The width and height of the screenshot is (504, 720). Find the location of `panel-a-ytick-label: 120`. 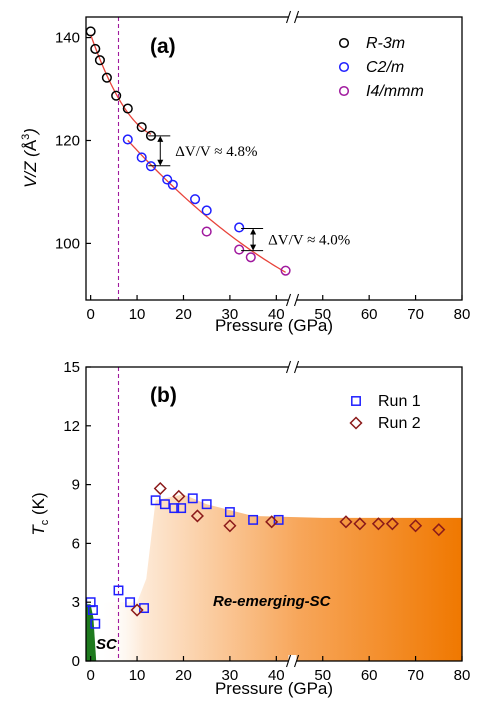

panel-a-ytick-label: 120 is located at coordinates (67, 140).